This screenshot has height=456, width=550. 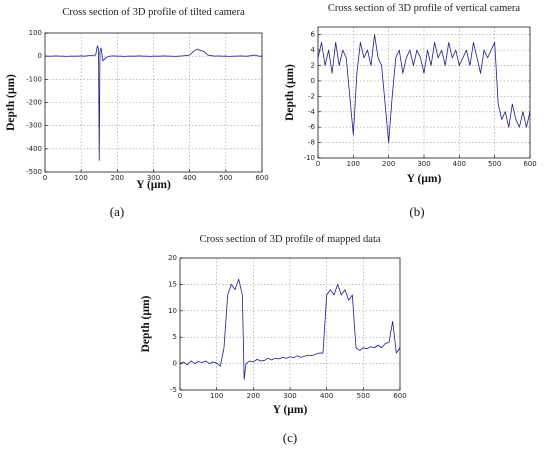 I want to click on y-tick-label: 15, so click(x=172, y=284).